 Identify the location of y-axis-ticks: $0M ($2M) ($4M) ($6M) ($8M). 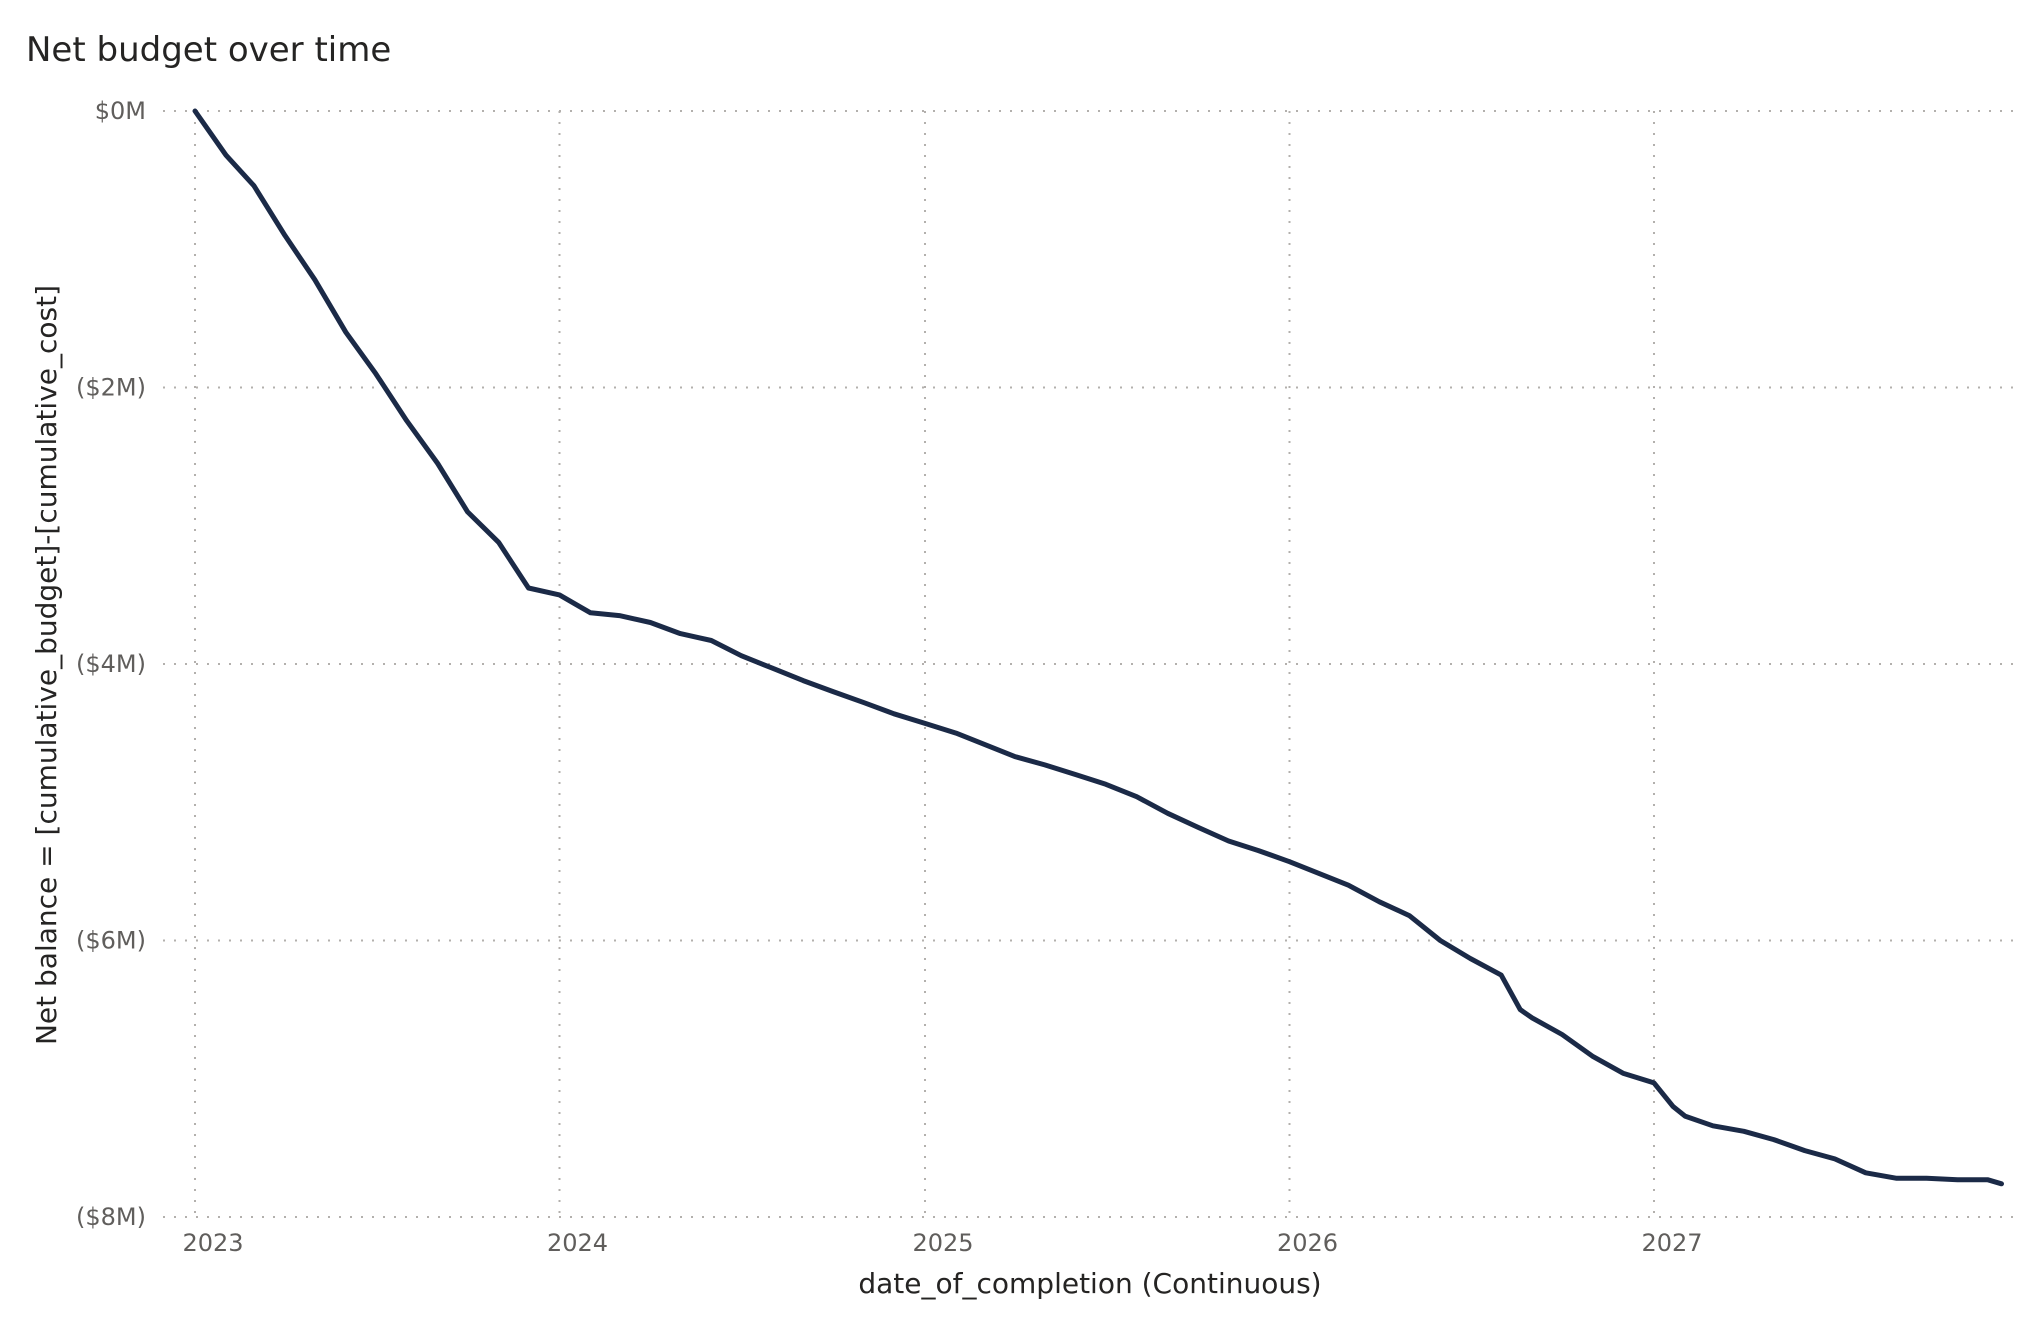
(111, 664).